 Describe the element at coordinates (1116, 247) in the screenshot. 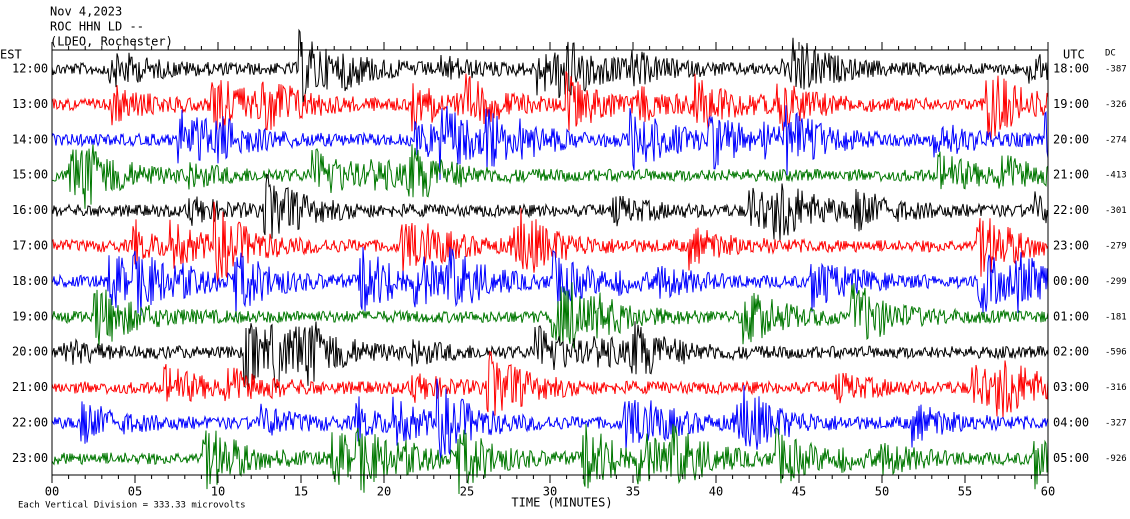

I see `dc-value: -279` at that location.